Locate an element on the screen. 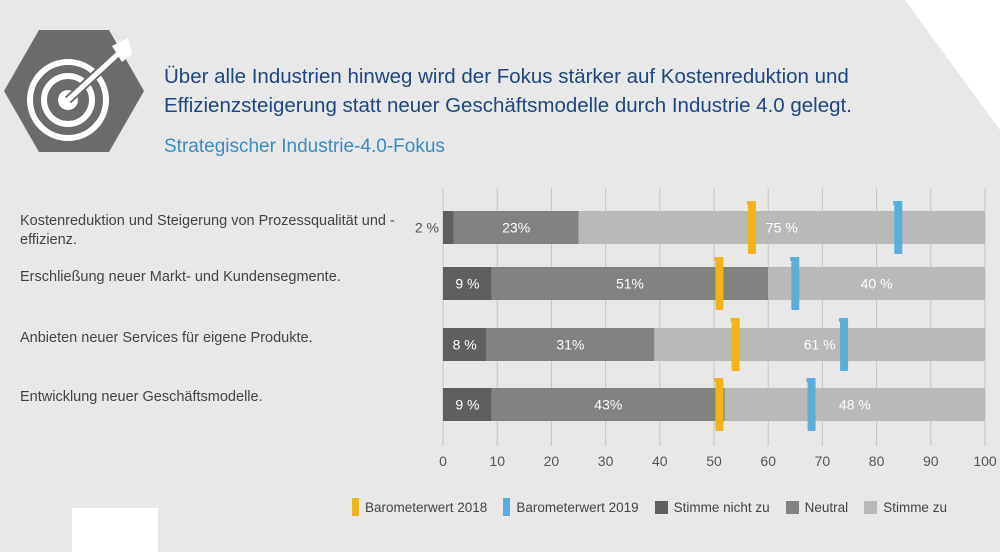 The width and height of the screenshot is (1000, 552). x-tick-label-10: 10 is located at coordinates (497, 461).